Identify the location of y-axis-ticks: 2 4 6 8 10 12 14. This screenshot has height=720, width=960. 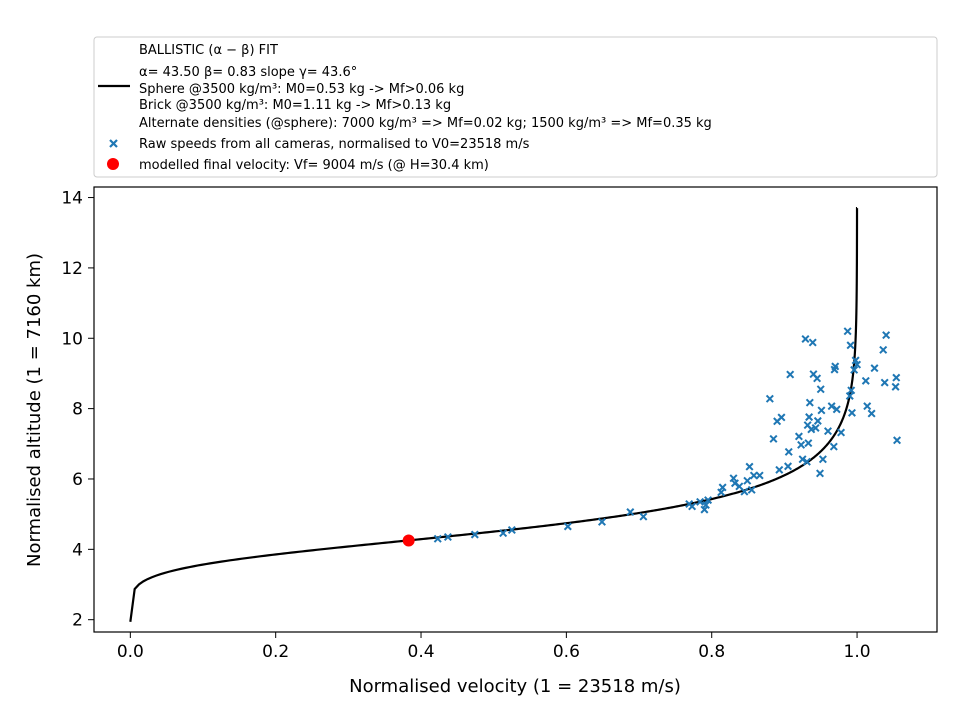
(77, 410).